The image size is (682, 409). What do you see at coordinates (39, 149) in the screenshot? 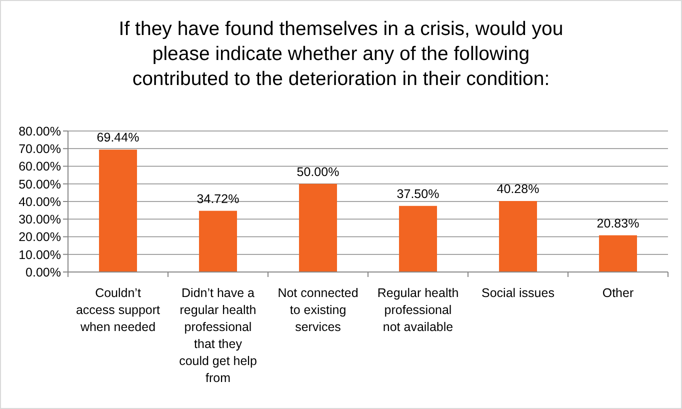
I see `y-tick-label: 70.00%` at bounding box center [39, 149].